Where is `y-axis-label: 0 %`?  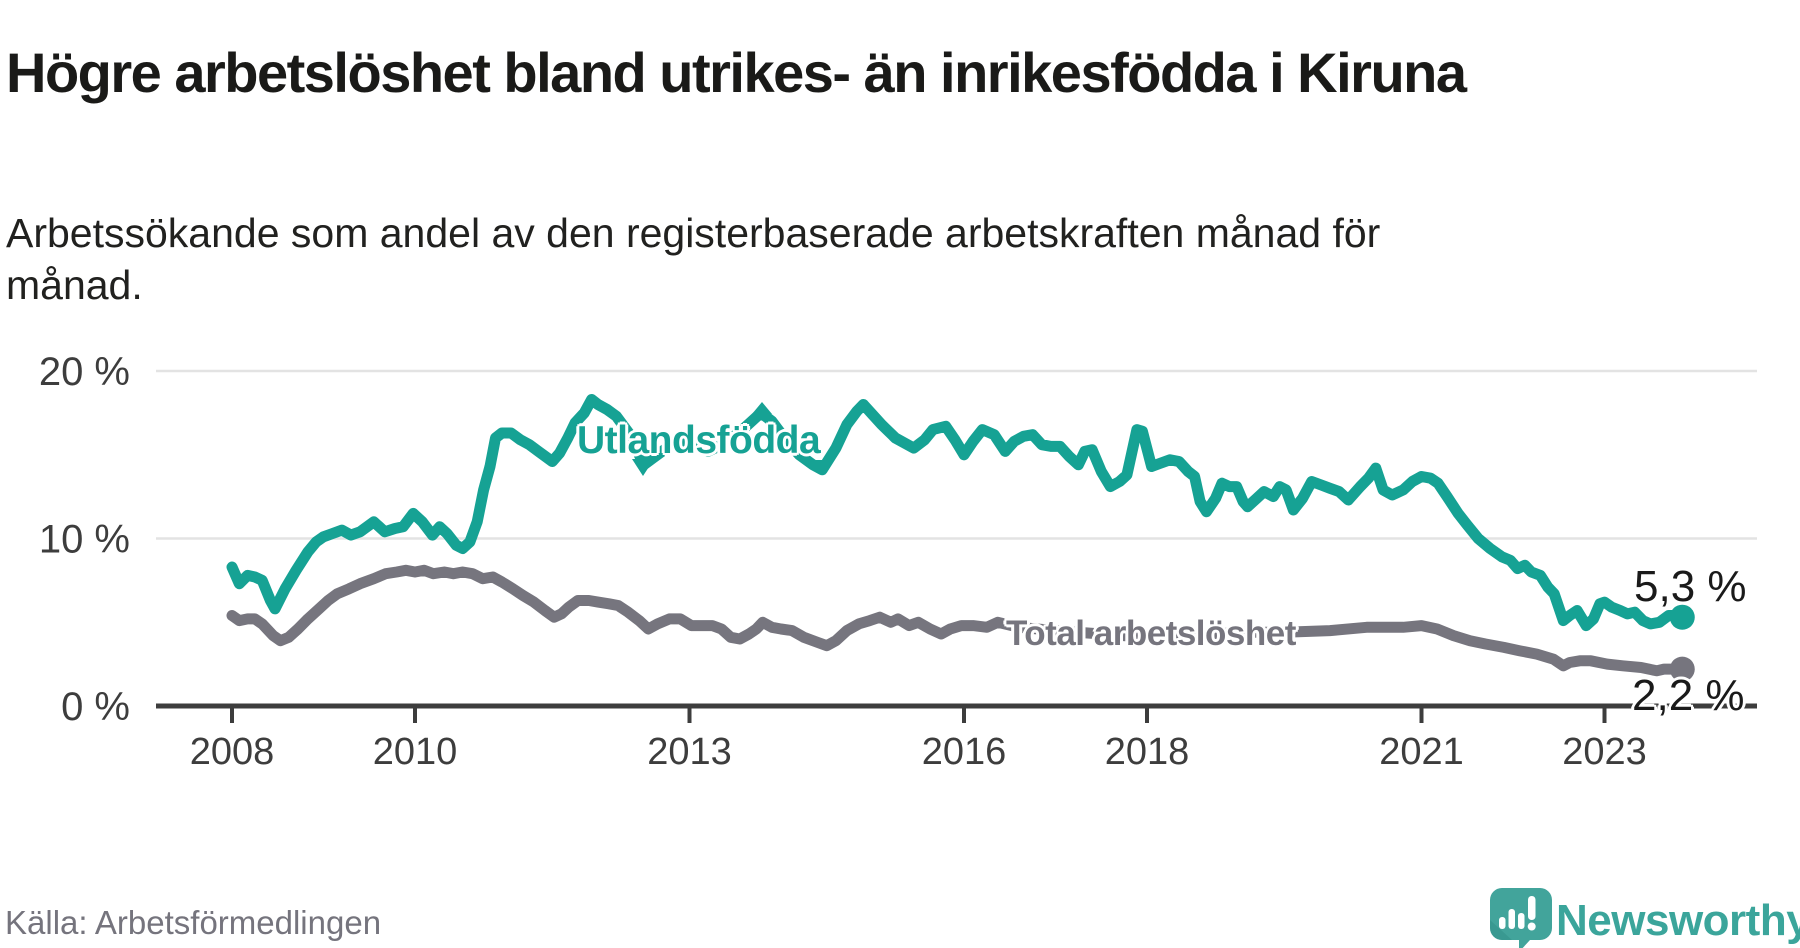
y-axis-label: 0 % is located at coordinates (95, 707).